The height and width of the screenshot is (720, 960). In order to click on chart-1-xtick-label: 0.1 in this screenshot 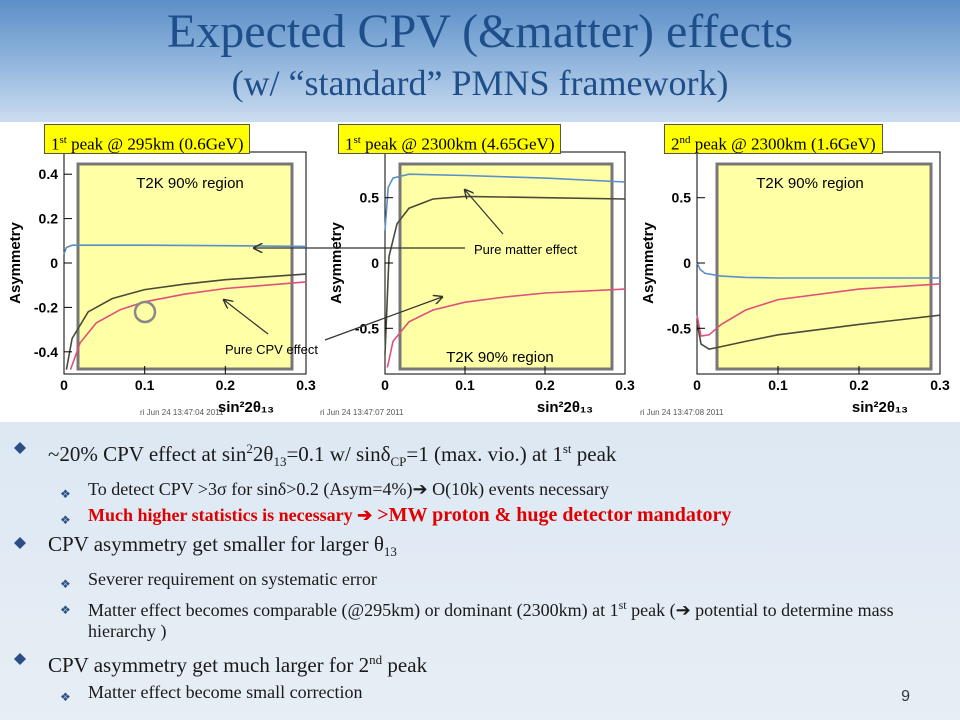, I will do `click(145, 385)`.